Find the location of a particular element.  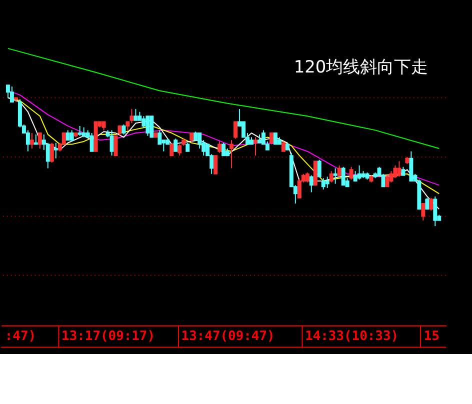

x-tick-label: 14:33(10:33) is located at coordinates (352, 336).